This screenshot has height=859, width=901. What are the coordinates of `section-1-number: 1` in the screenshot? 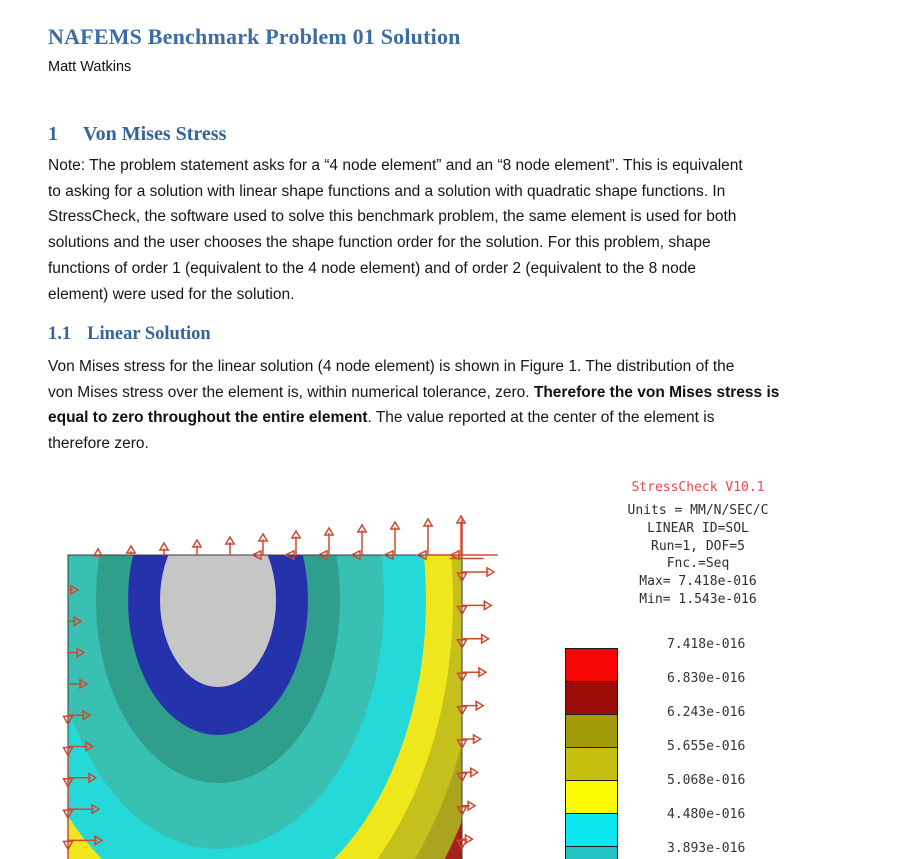 It's located at (53, 134).